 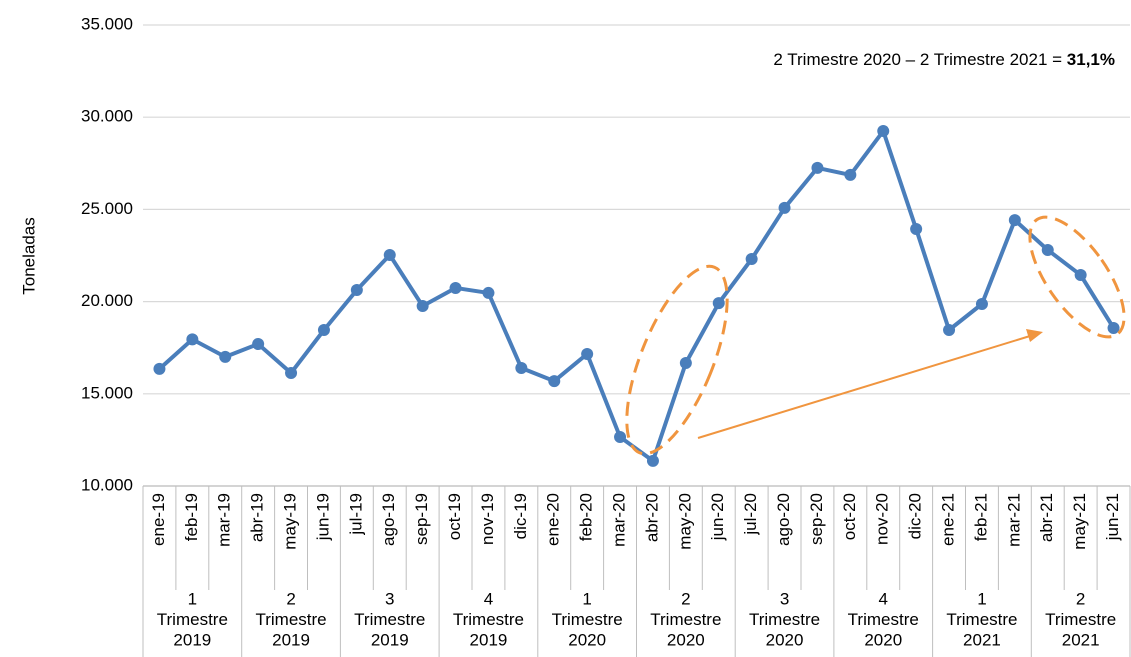 I want to click on x-tick-label: nov-19, so click(x=487, y=519).